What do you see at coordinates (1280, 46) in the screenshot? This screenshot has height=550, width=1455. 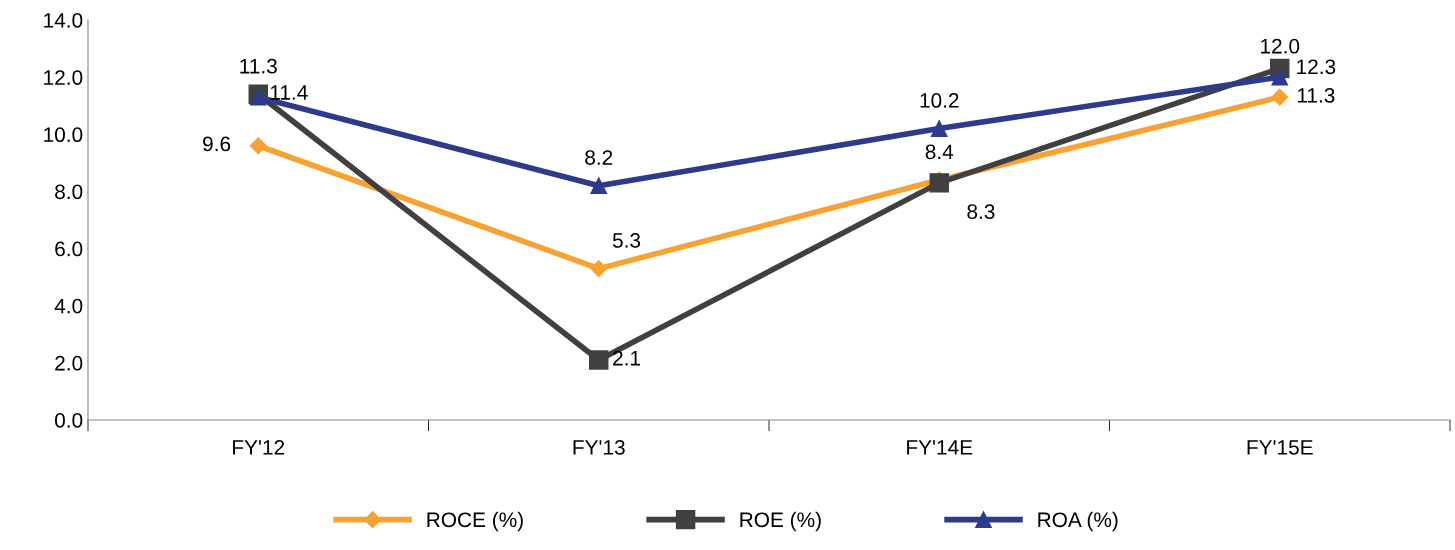 I see `data-label: 12.0` at bounding box center [1280, 46].